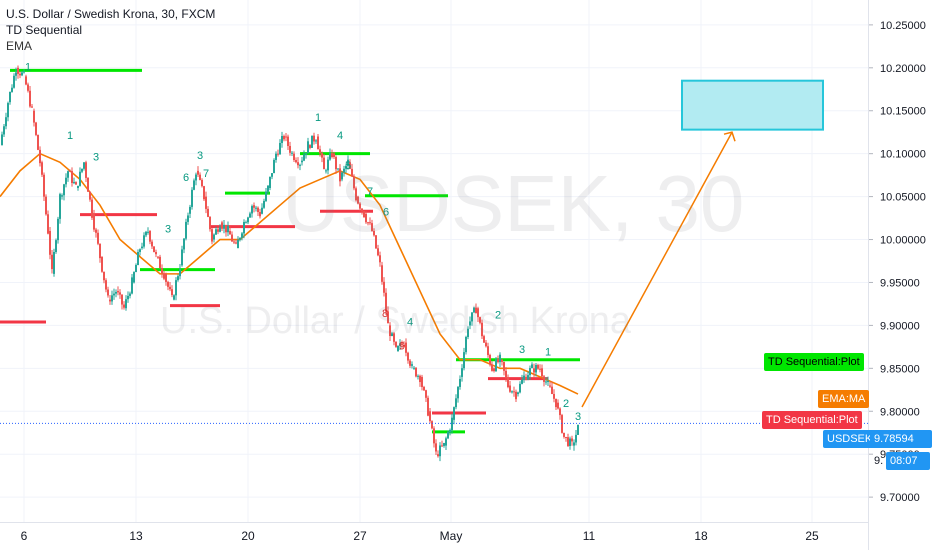 The width and height of the screenshot is (932, 550). Describe the element at coordinates (903, 69) in the screenshot. I see `y-tick-label: 10.20000` at that location.